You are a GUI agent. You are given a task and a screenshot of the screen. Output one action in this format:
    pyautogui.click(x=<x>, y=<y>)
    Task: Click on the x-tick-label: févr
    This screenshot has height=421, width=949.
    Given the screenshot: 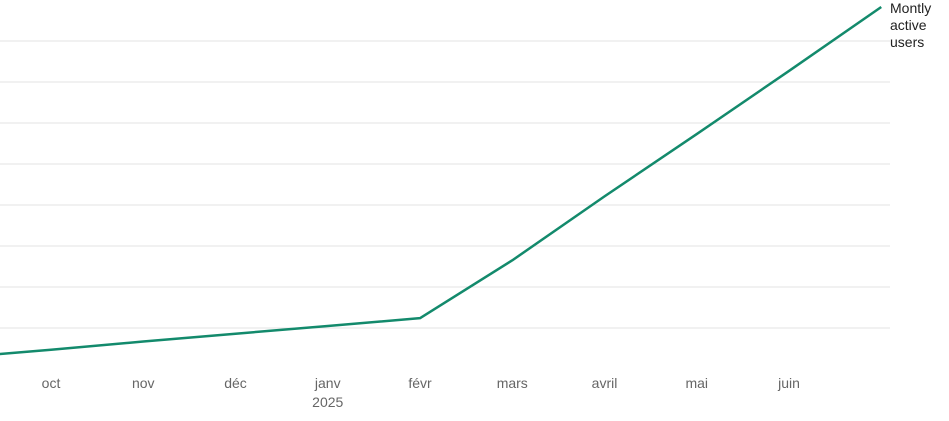 What is the action you would take?
    pyautogui.click(x=420, y=383)
    